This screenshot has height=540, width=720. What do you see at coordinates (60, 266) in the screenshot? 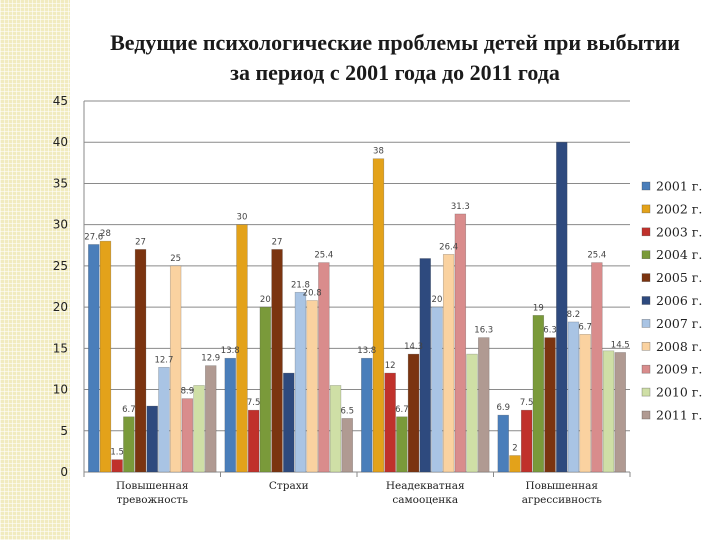
I see `y-tick-label: 25` at bounding box center [60, 266].